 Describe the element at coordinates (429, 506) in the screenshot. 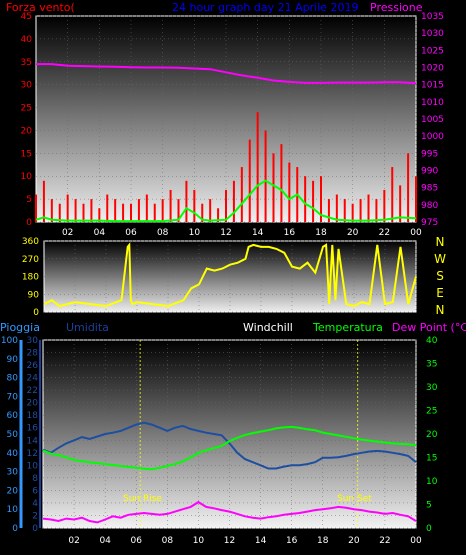

I see `temperature-tick-label: 5` at that location.